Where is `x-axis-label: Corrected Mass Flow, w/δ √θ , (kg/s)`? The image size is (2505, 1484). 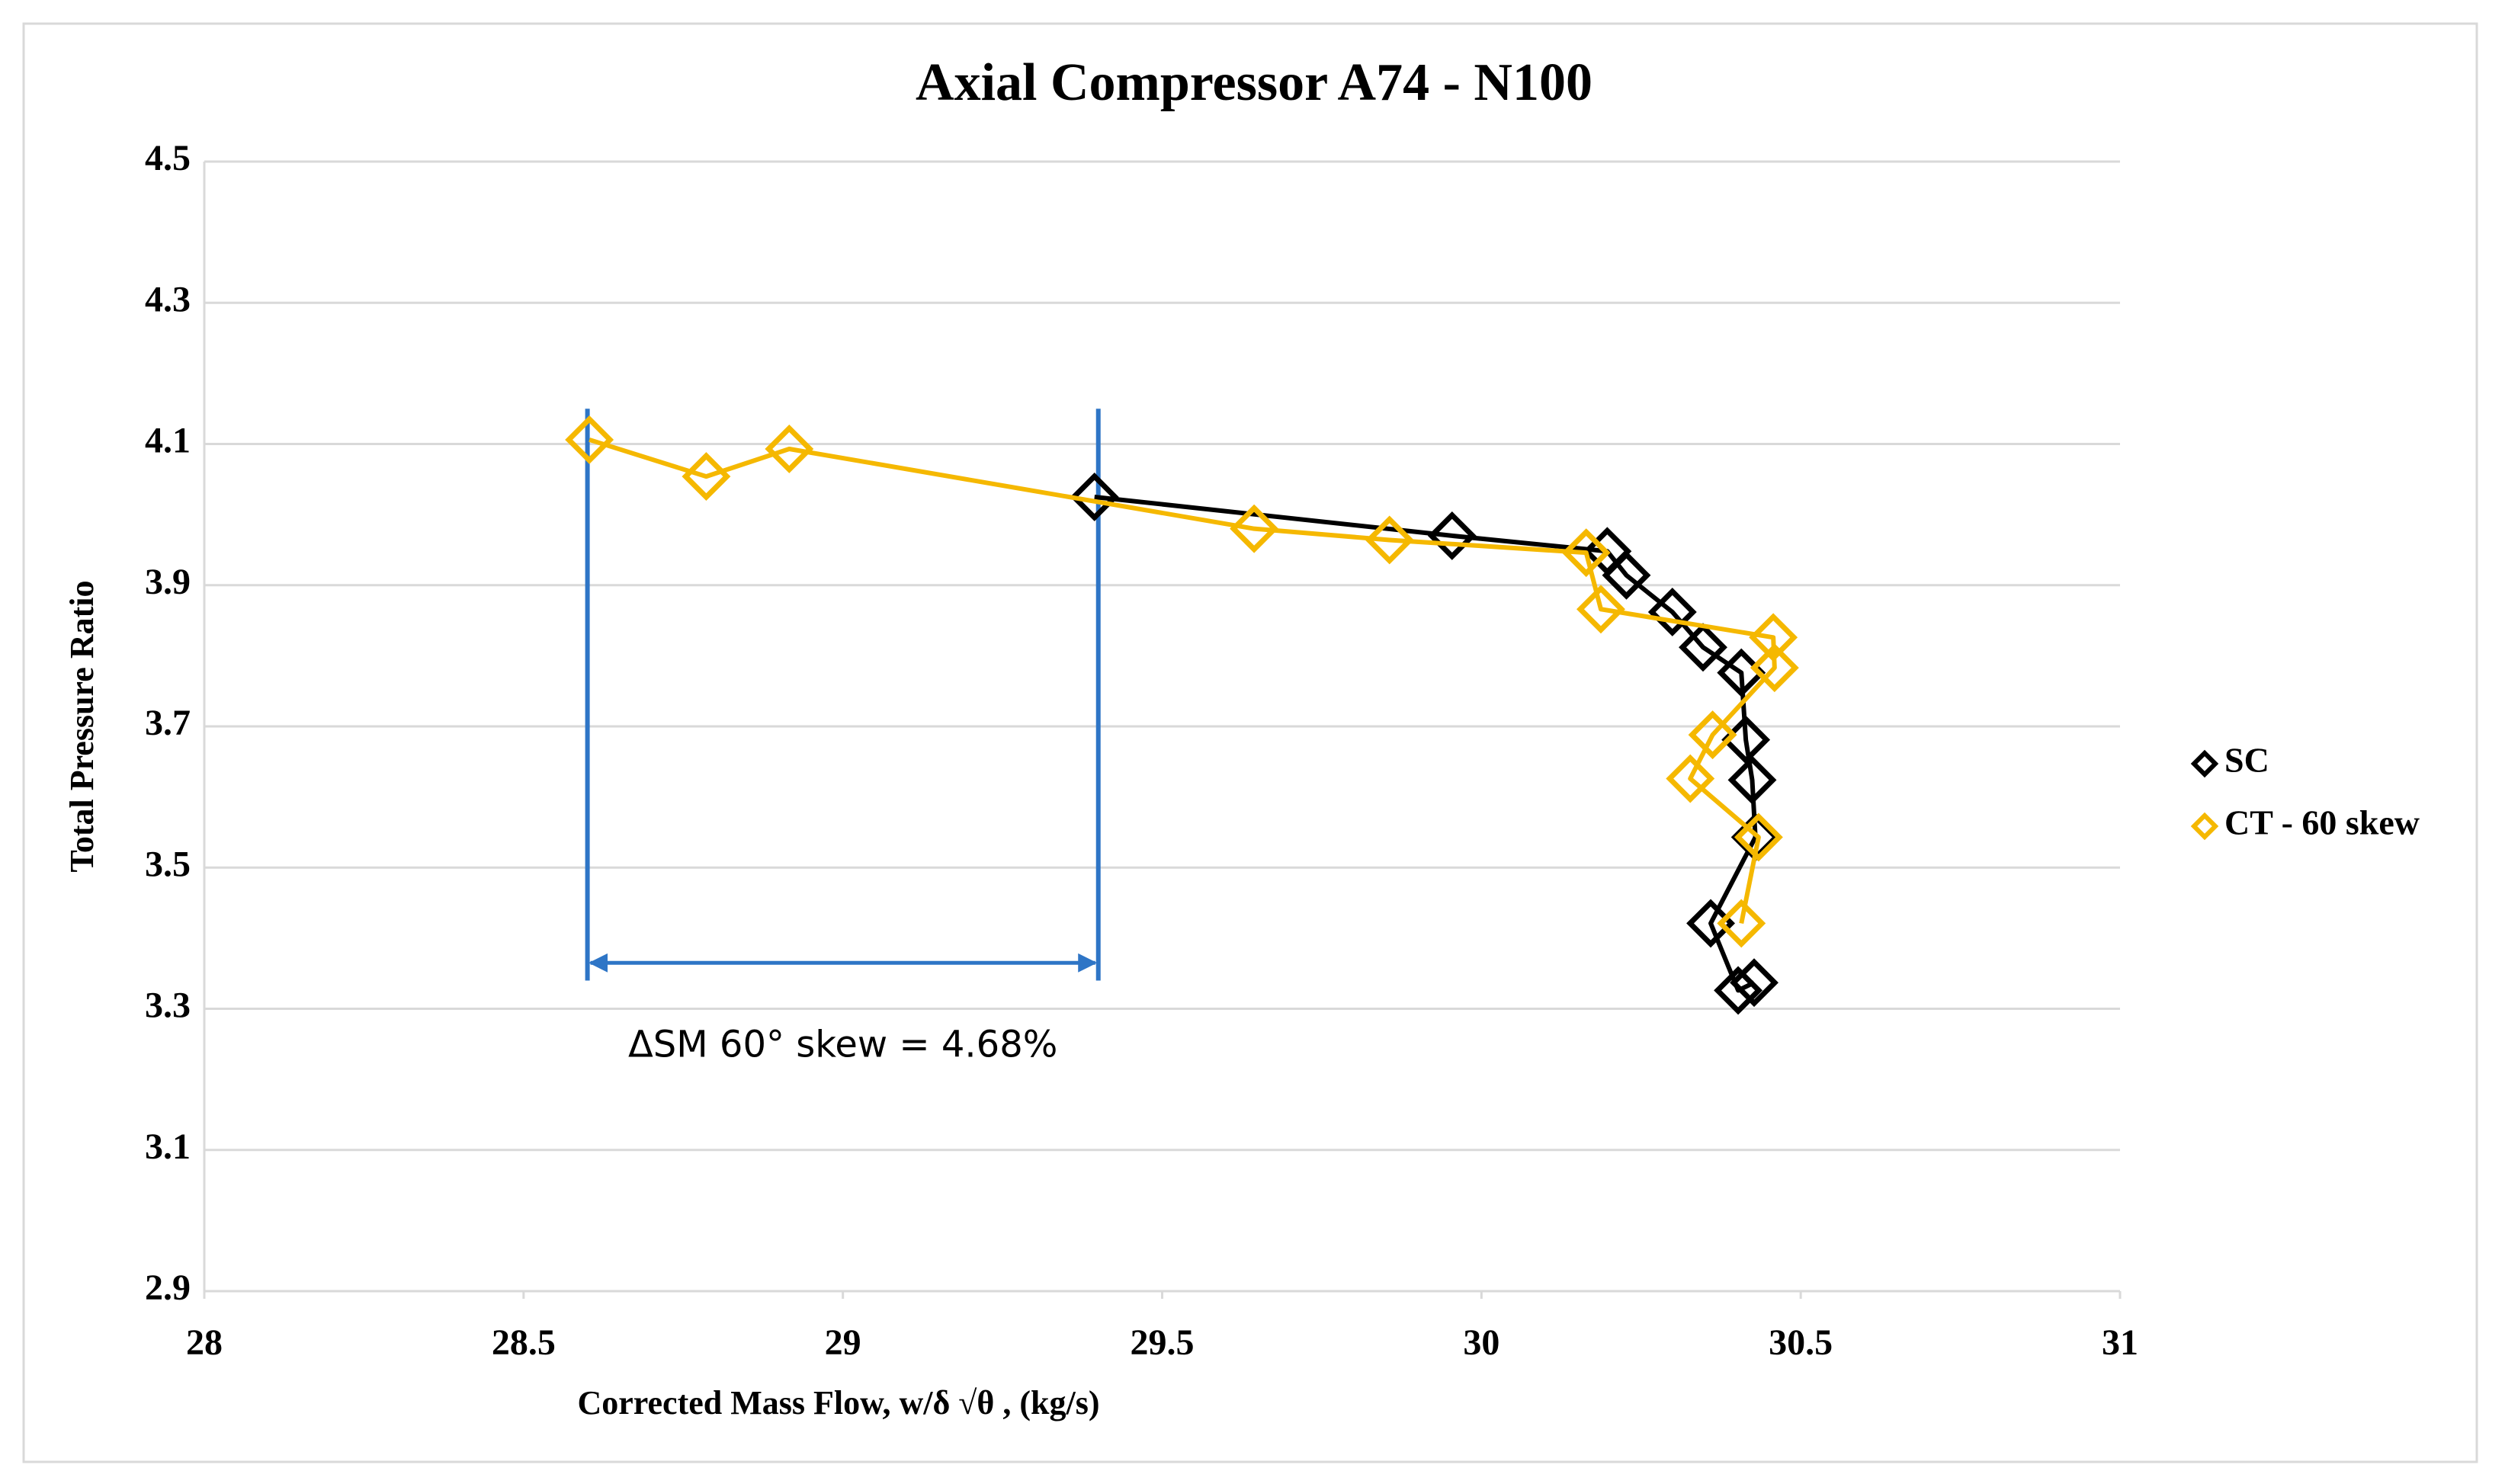 x-axis-label: Corrected Mass Flow, w/δ √θ , (kg/s) is located at coordinates (838, 1402).